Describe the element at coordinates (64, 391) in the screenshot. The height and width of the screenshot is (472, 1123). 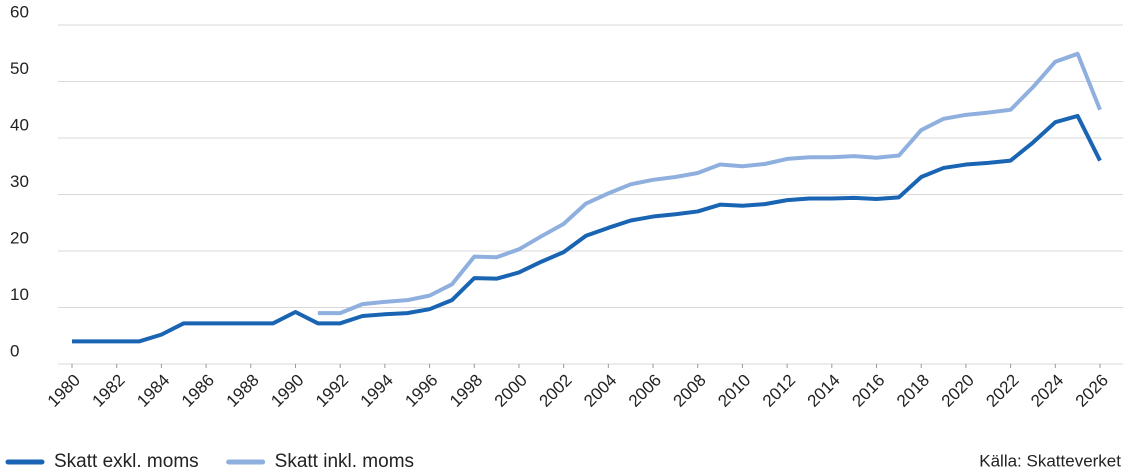
I see `x-tick-label: 1980` at that location.